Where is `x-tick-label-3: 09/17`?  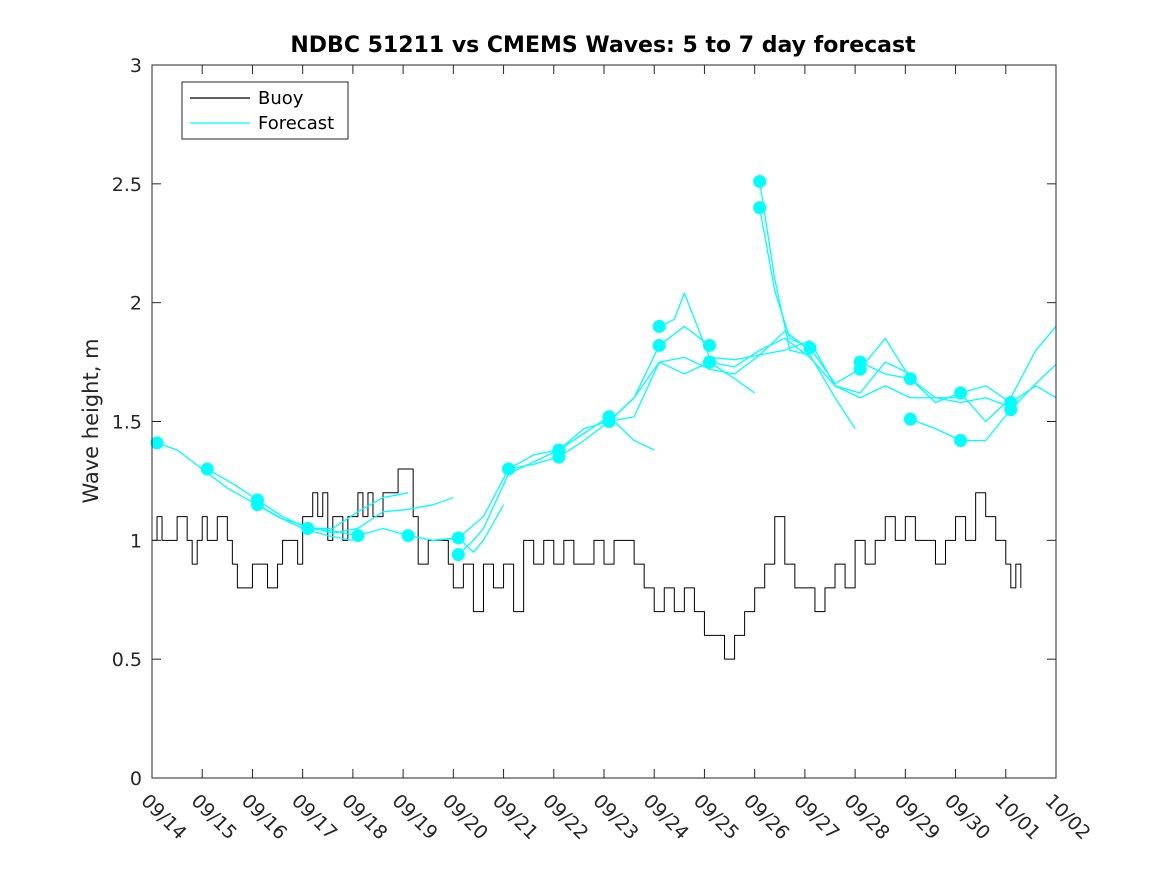
x-tick-label-3: 09/17 is located at coordinates (314, 817).